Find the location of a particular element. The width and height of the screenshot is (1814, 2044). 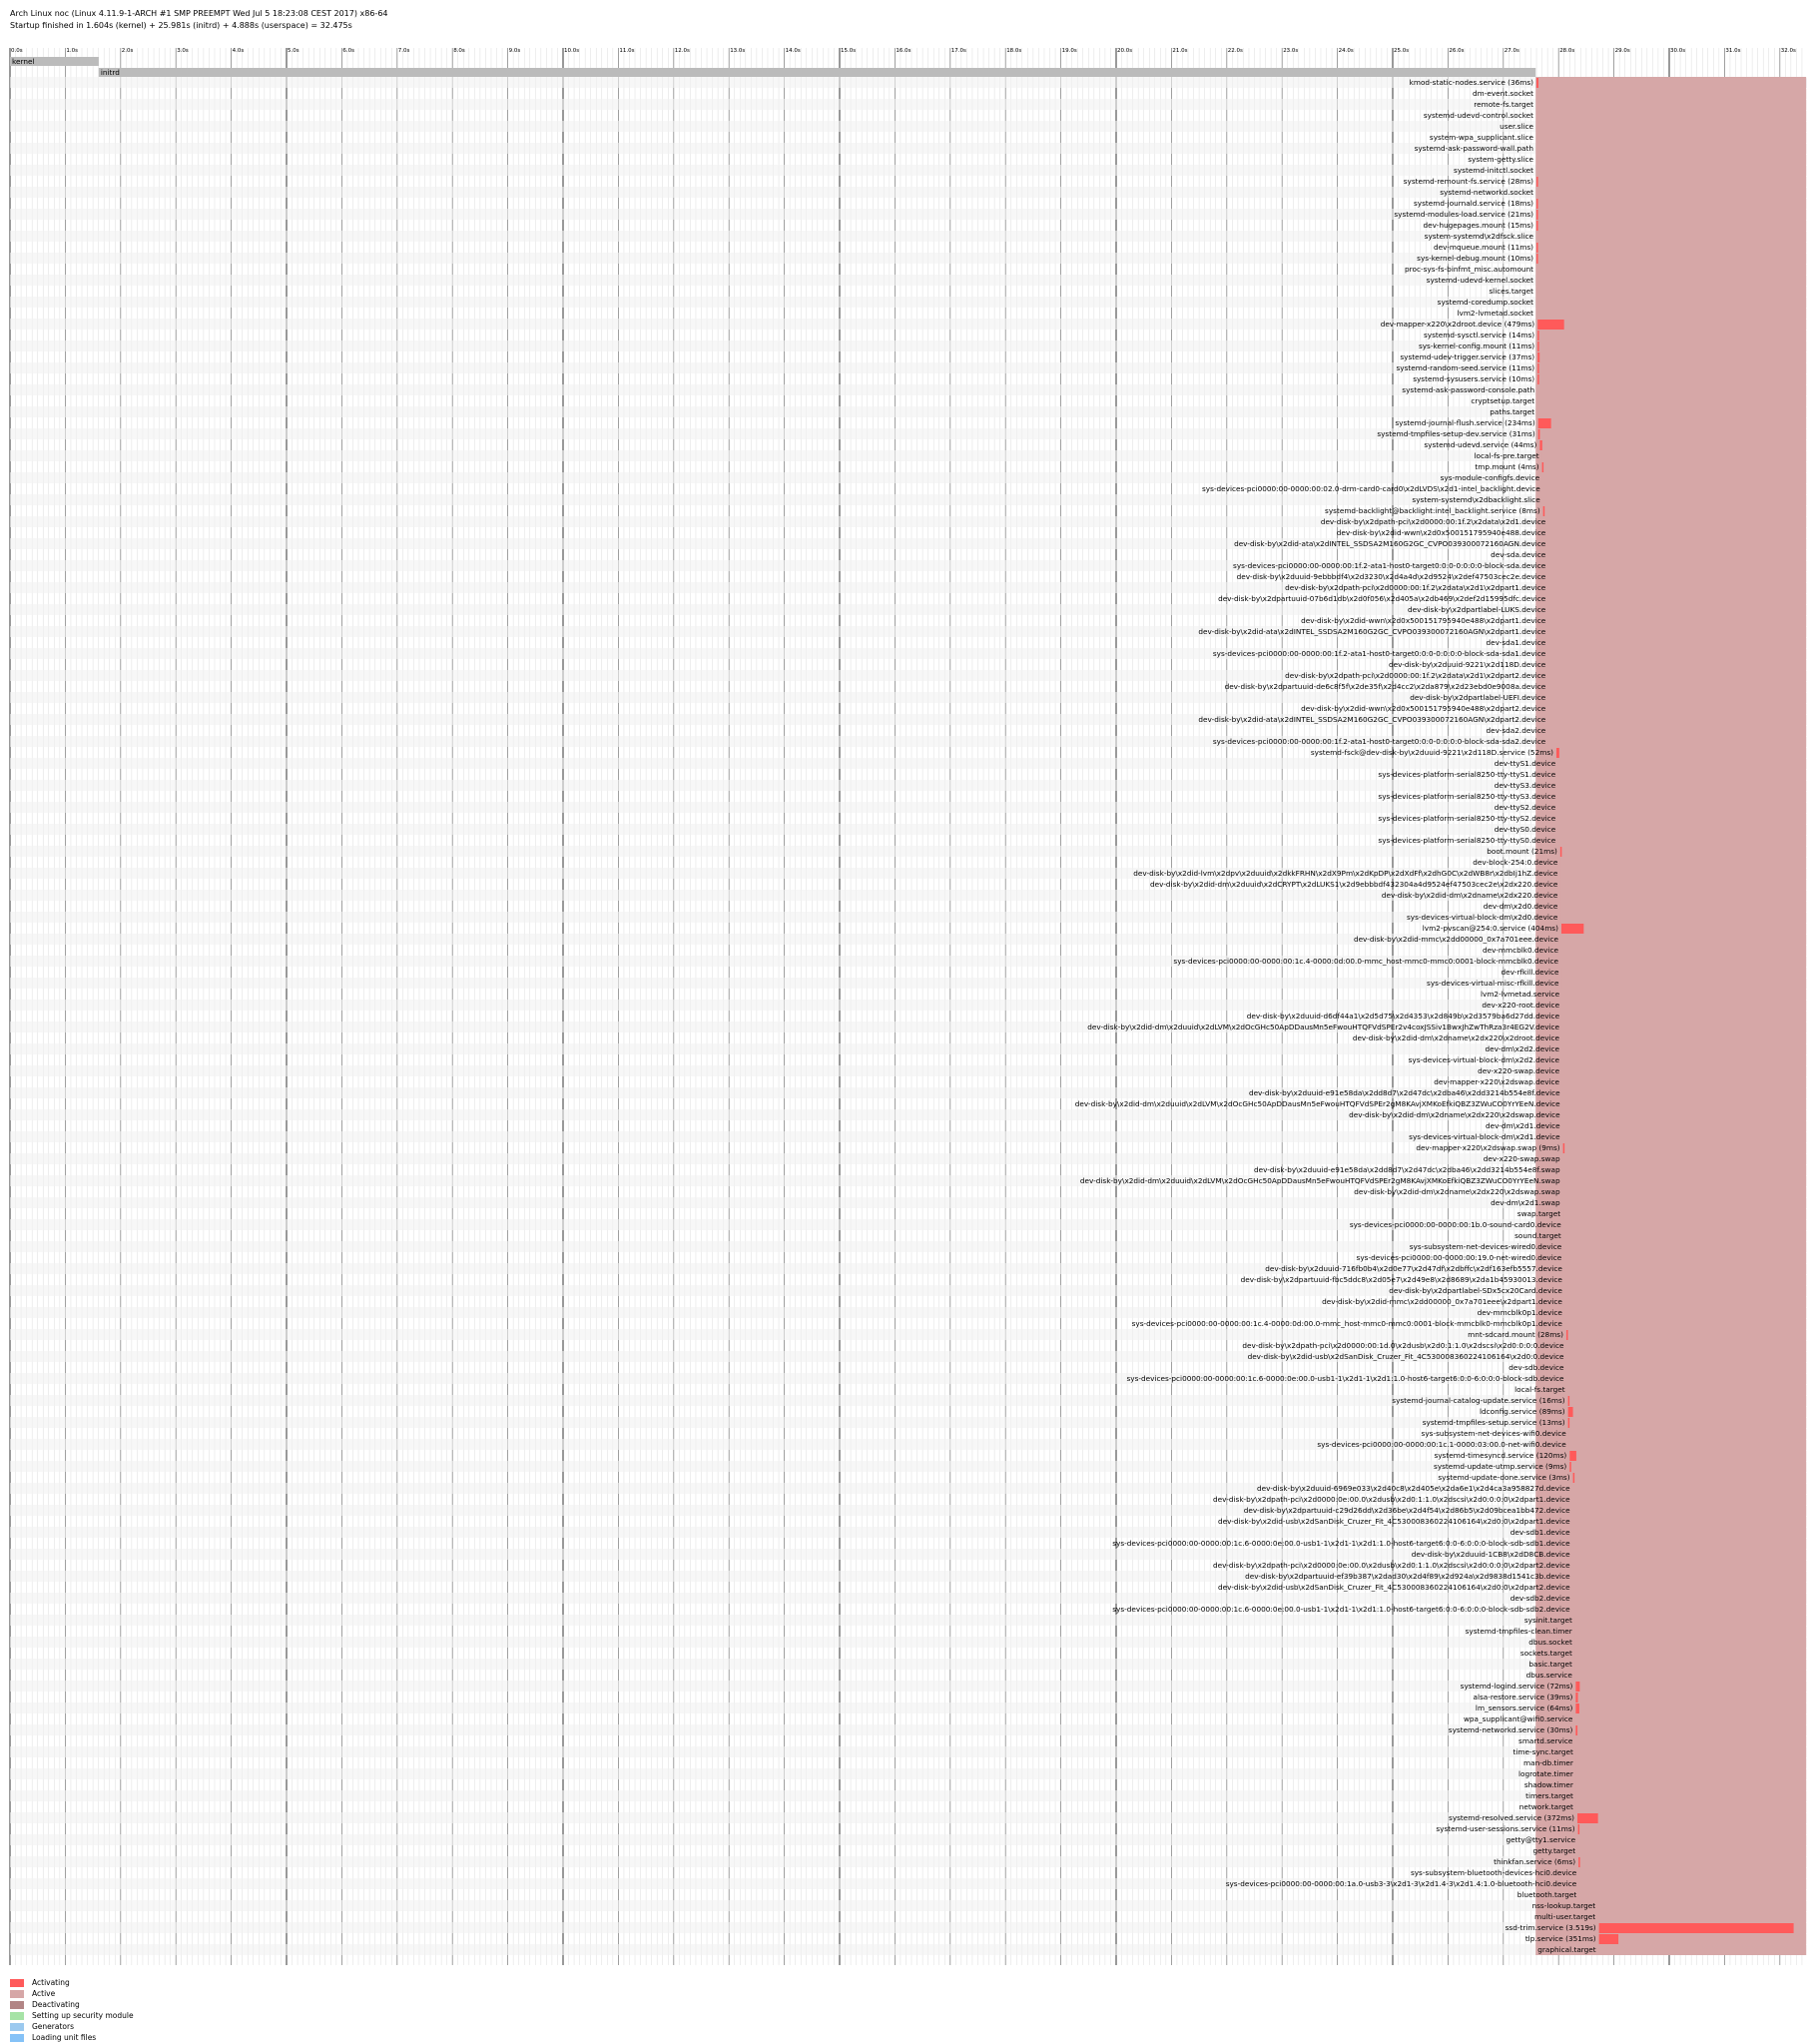

unit-label: boot.mount (21ms) is located at coordinates (1522, 851).